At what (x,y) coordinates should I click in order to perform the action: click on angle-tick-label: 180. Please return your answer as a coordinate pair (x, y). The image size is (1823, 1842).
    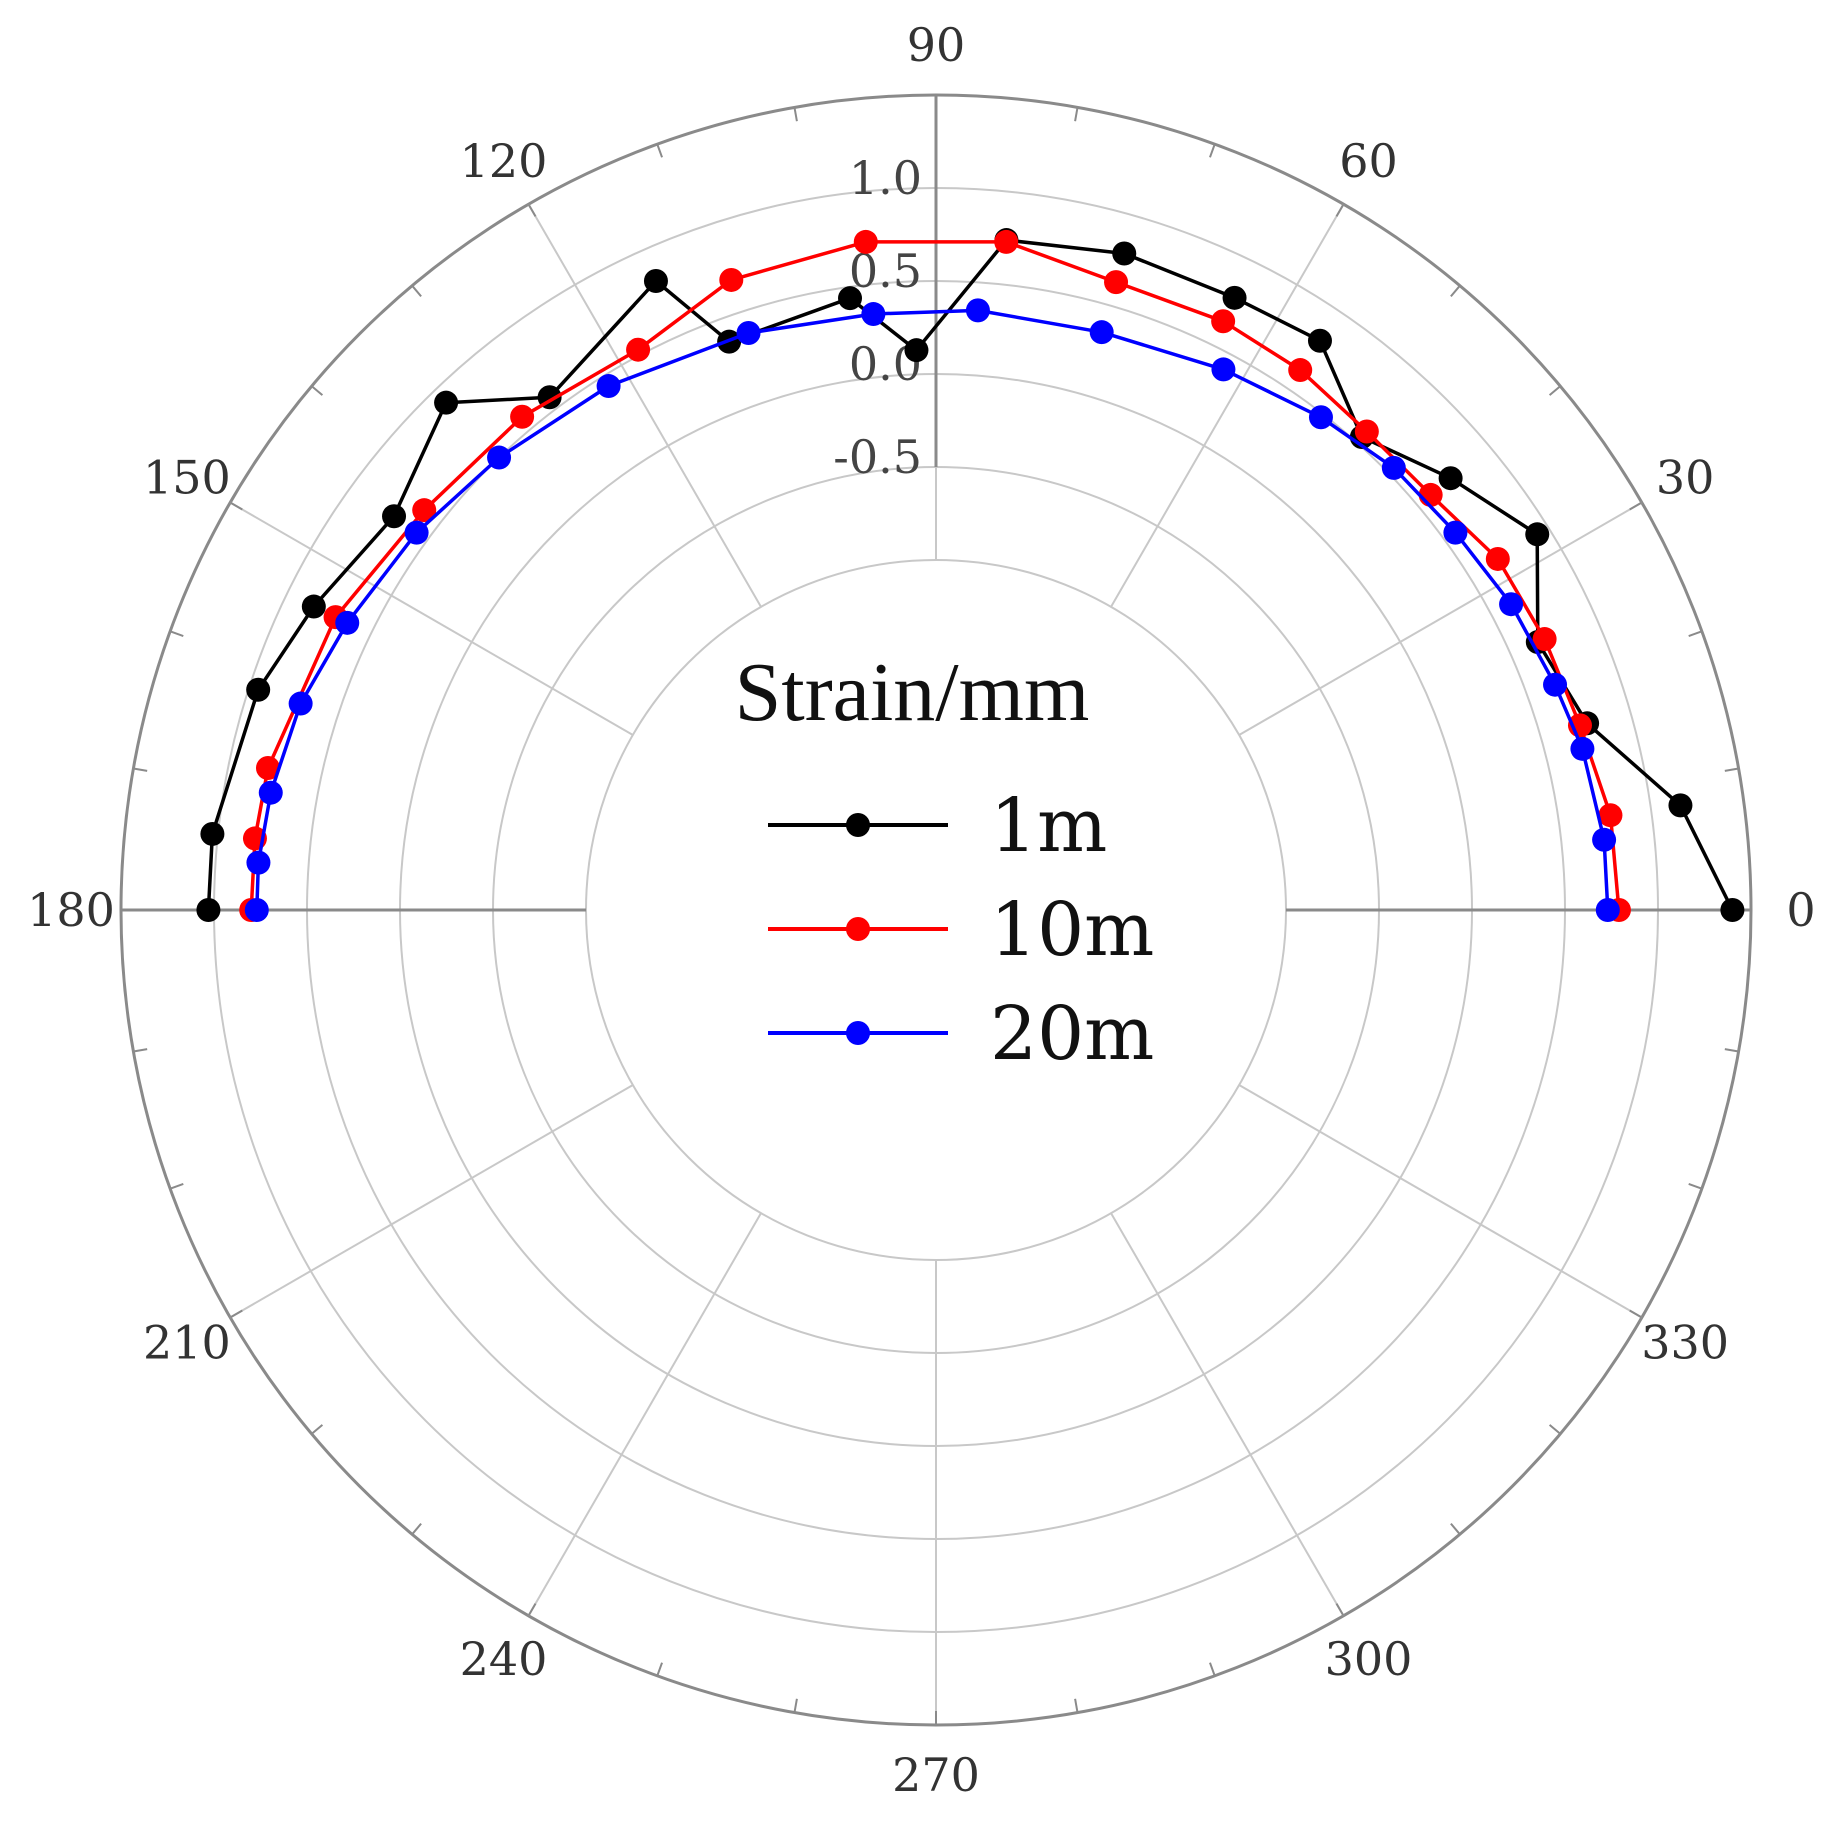
    Looking at the image, I should click on (71, 910).